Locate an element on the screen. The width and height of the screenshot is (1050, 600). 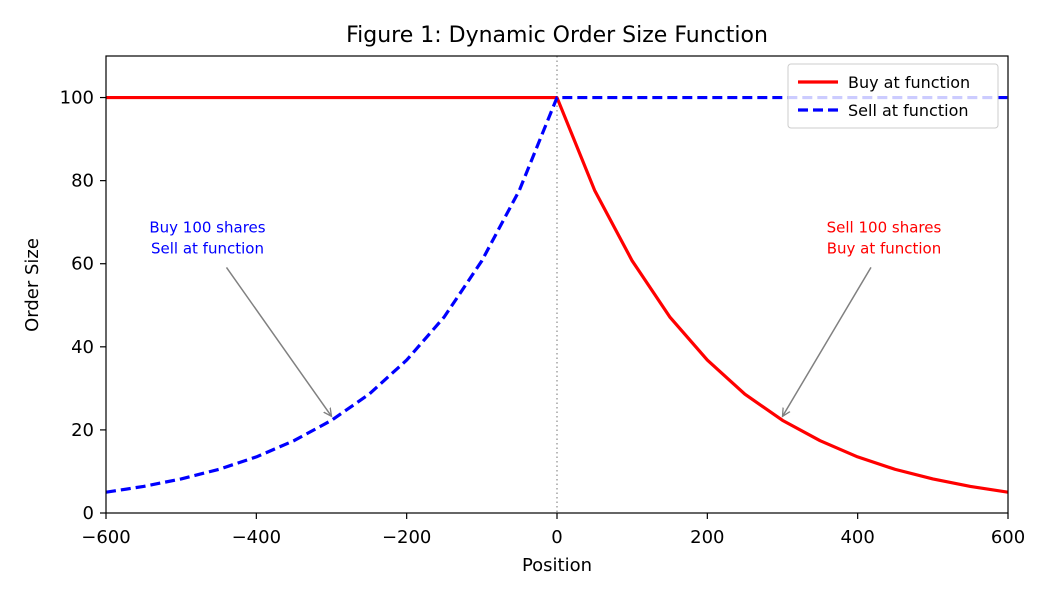
annotation-text-line: Buy at function is located at coordinates (884, 248).